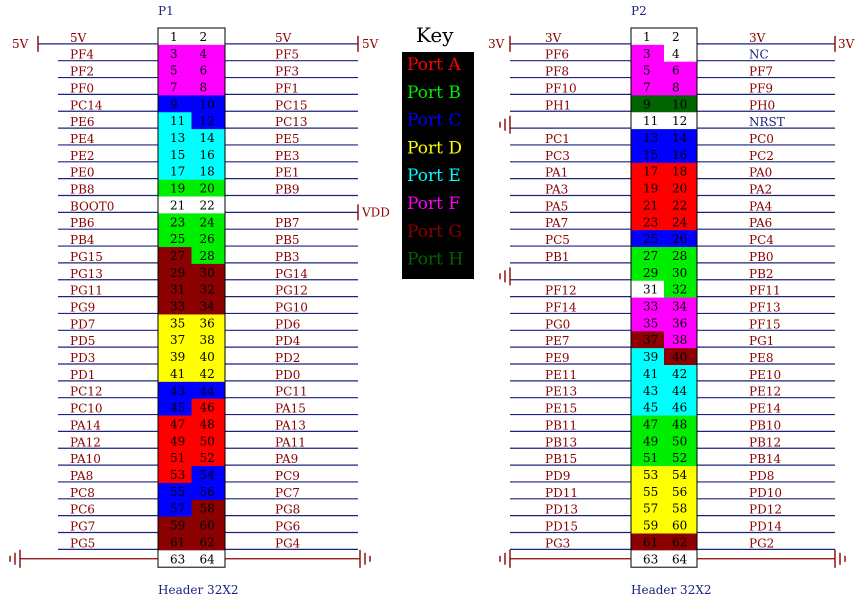 The width and height of the screenshot is (857, 599). Describe the element at coordinates (650, 138) in the screenshot. I see `pin-number-13: 13` at that location.